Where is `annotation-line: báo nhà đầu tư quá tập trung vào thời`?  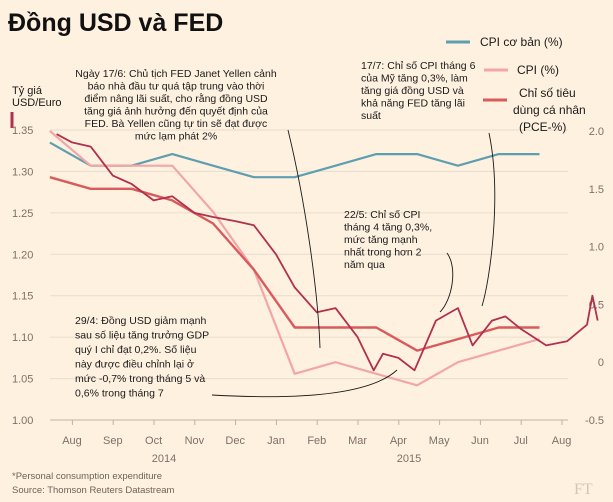
annotation-line: báo nhà đầu tư quá tập trung vào thời is located at coordinates (176, 87).